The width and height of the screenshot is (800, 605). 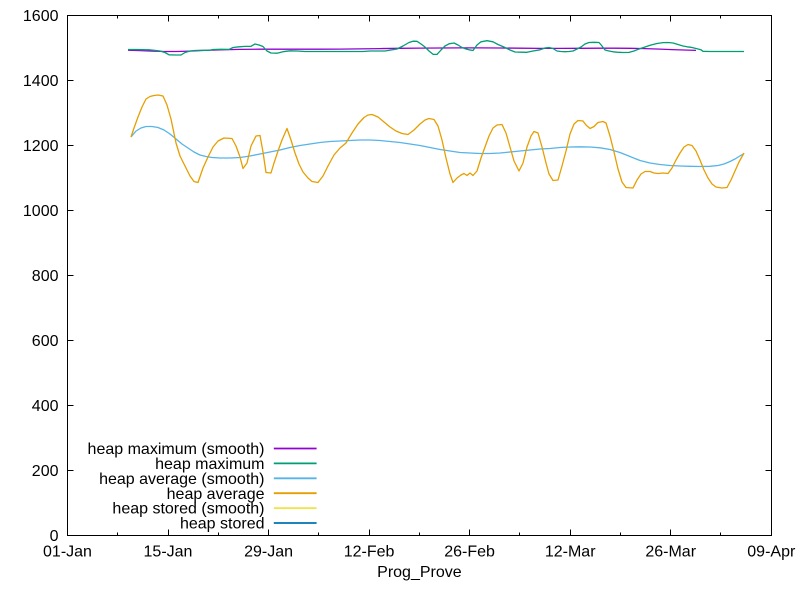 What do you see at coordinates (181, 479) in the screenshot?
I see `svg-text: heap average (smooth)` at bounding box center [181, 479].